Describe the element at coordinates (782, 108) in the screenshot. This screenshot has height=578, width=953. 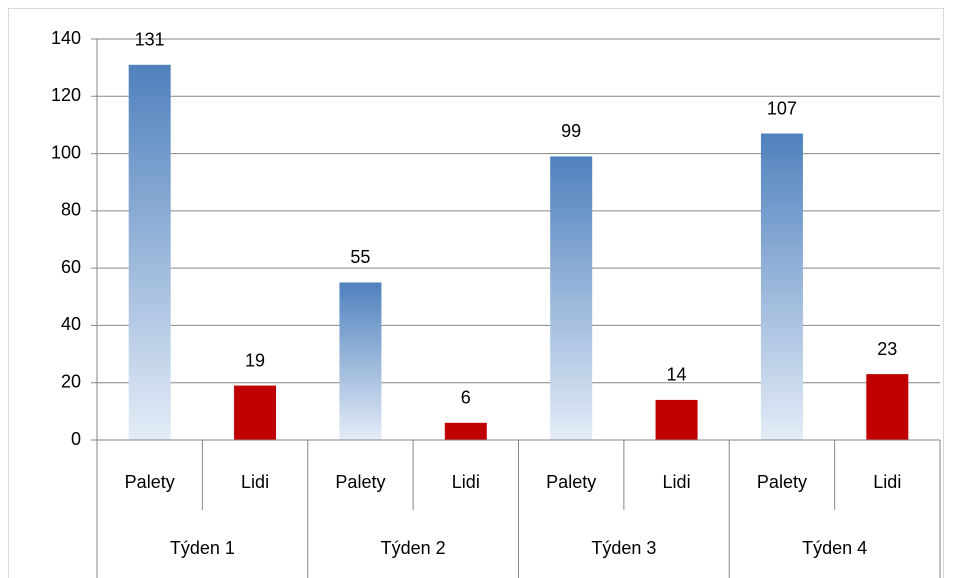
I see `data-label: 107` at that location.